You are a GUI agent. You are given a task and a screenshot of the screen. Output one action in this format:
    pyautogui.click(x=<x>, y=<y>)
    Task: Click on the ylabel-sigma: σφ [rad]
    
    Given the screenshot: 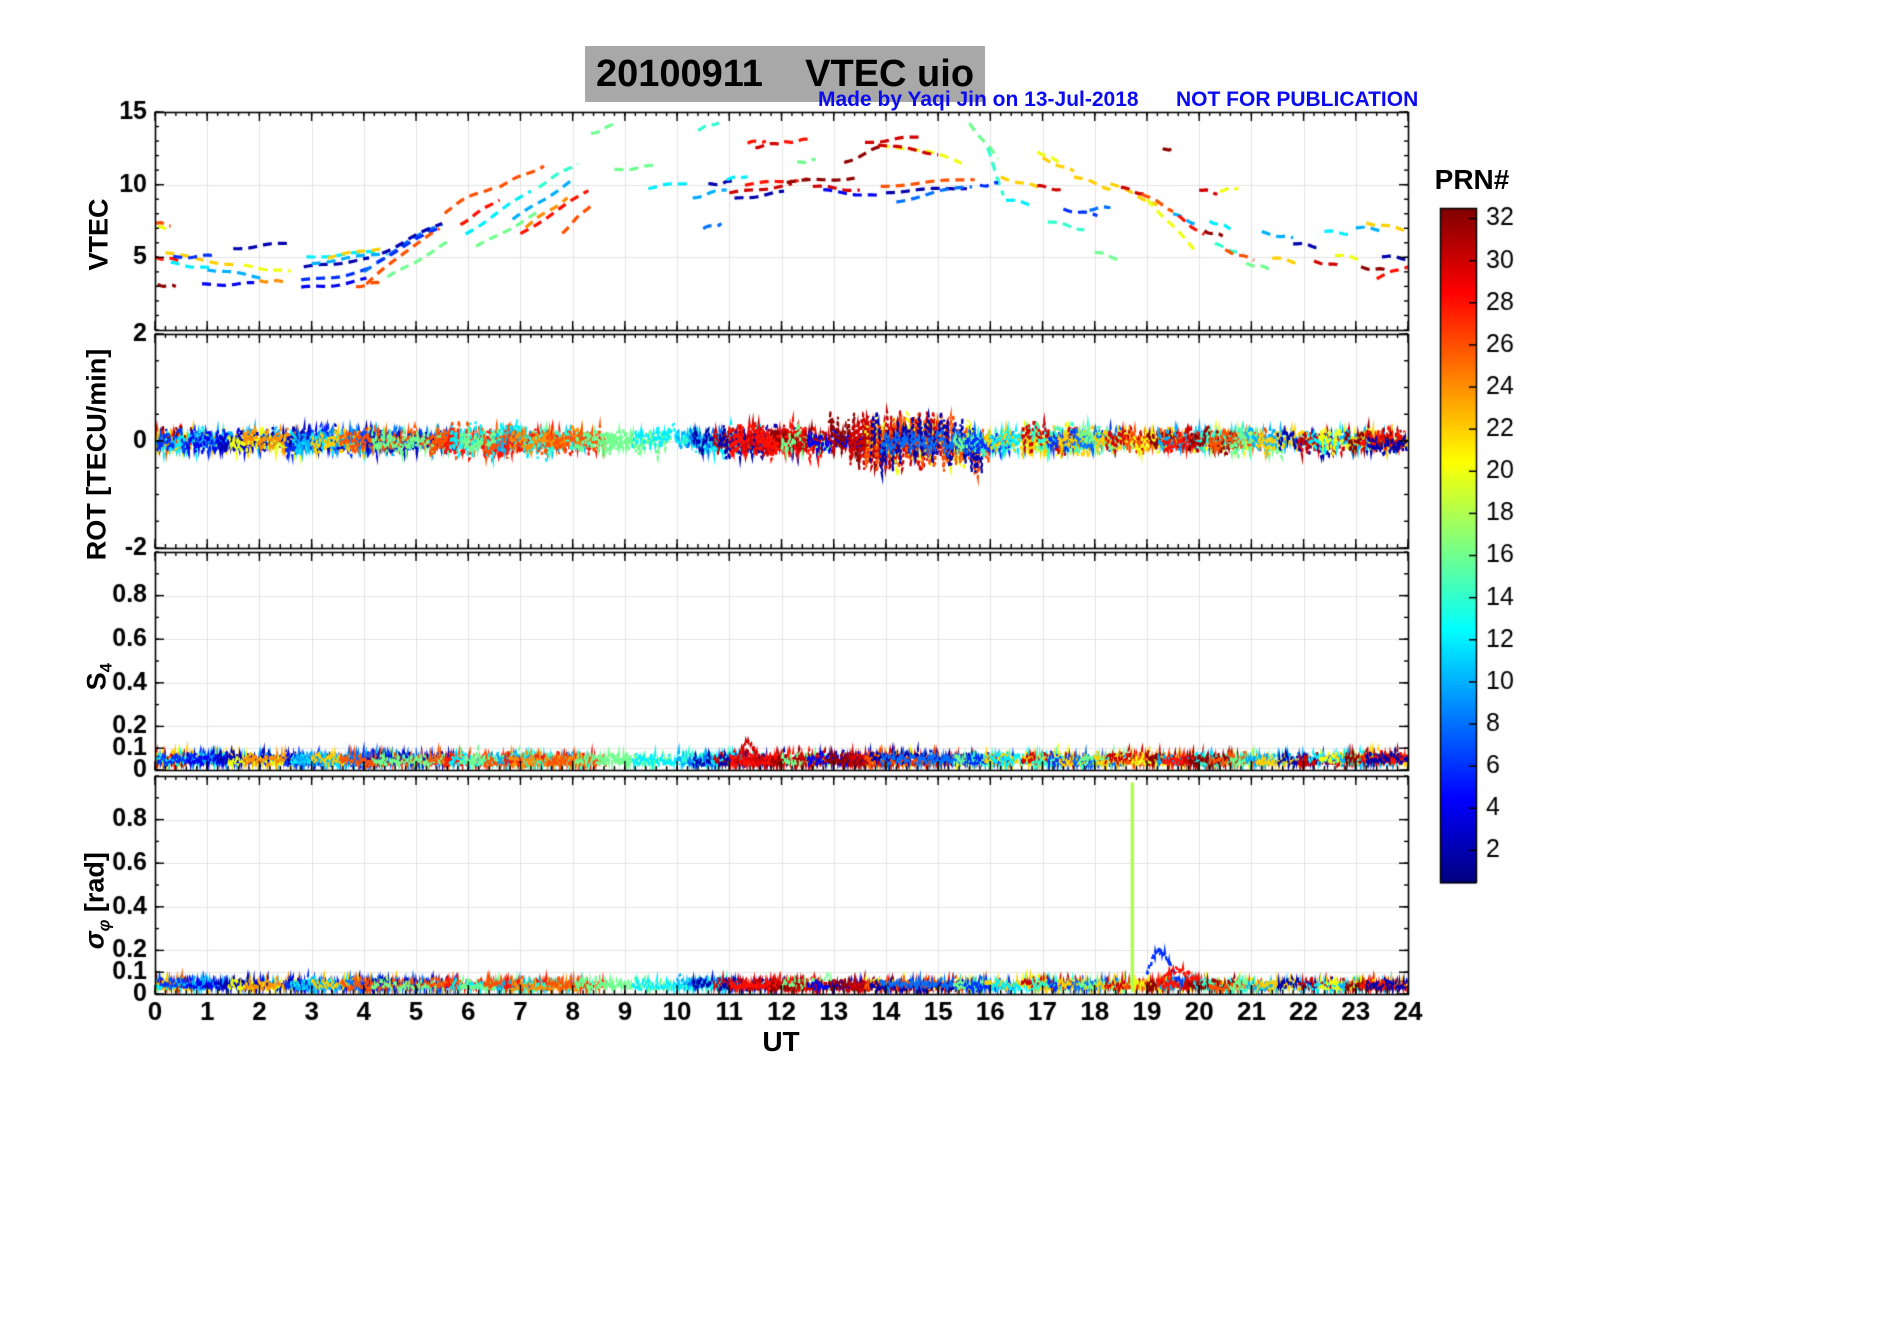 What is the action you would take?
    pyautogui.click(x=96, y=916)
    